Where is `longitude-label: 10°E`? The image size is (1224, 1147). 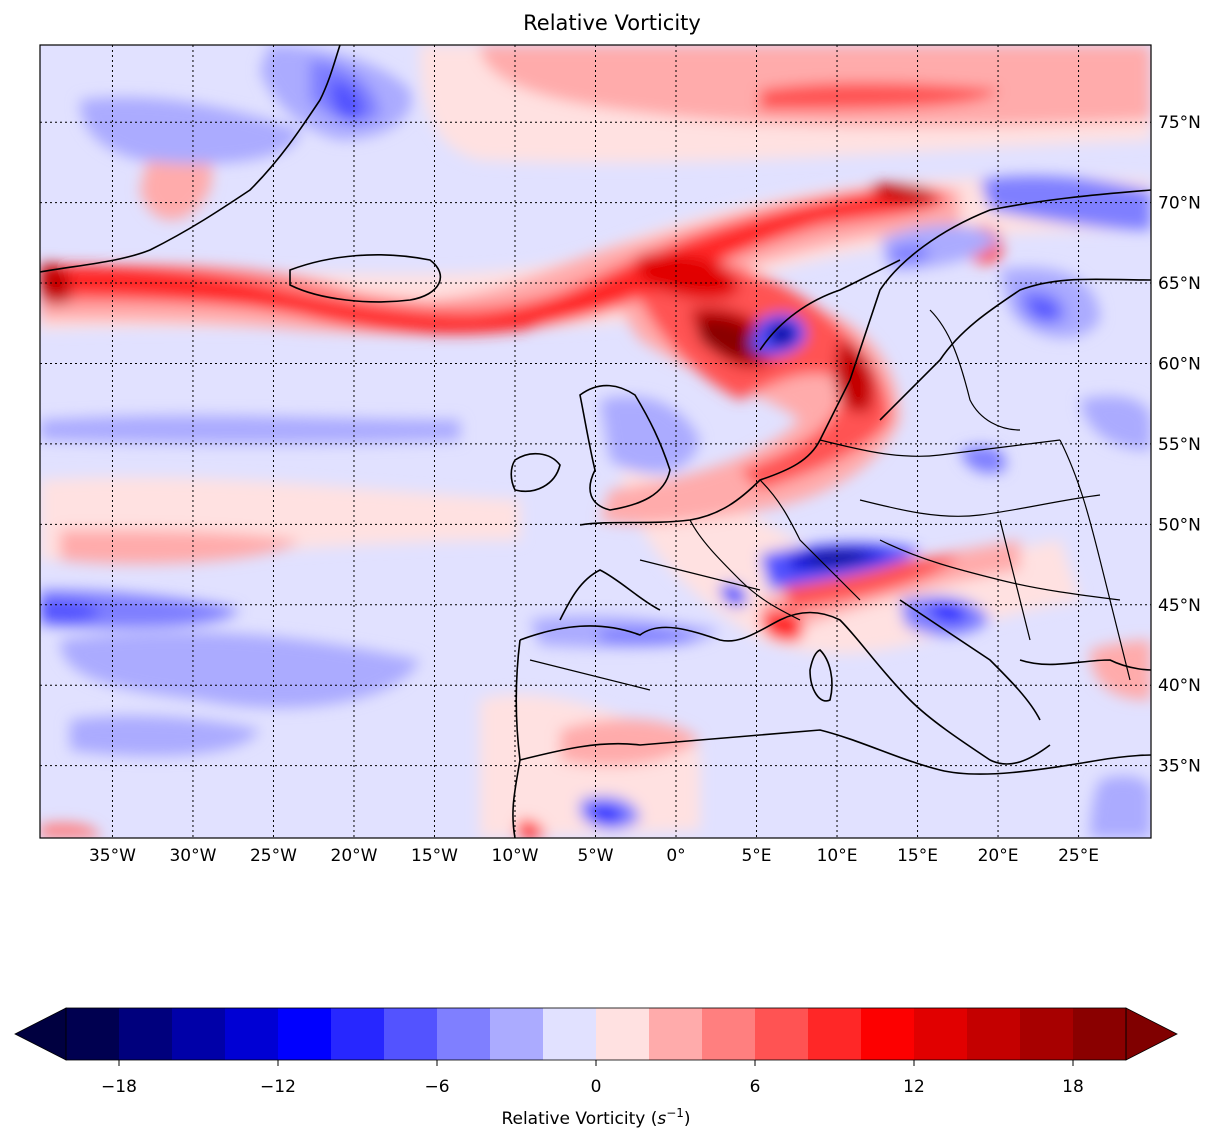
longitude-label: 10°E is located at coordinates (837, 856).